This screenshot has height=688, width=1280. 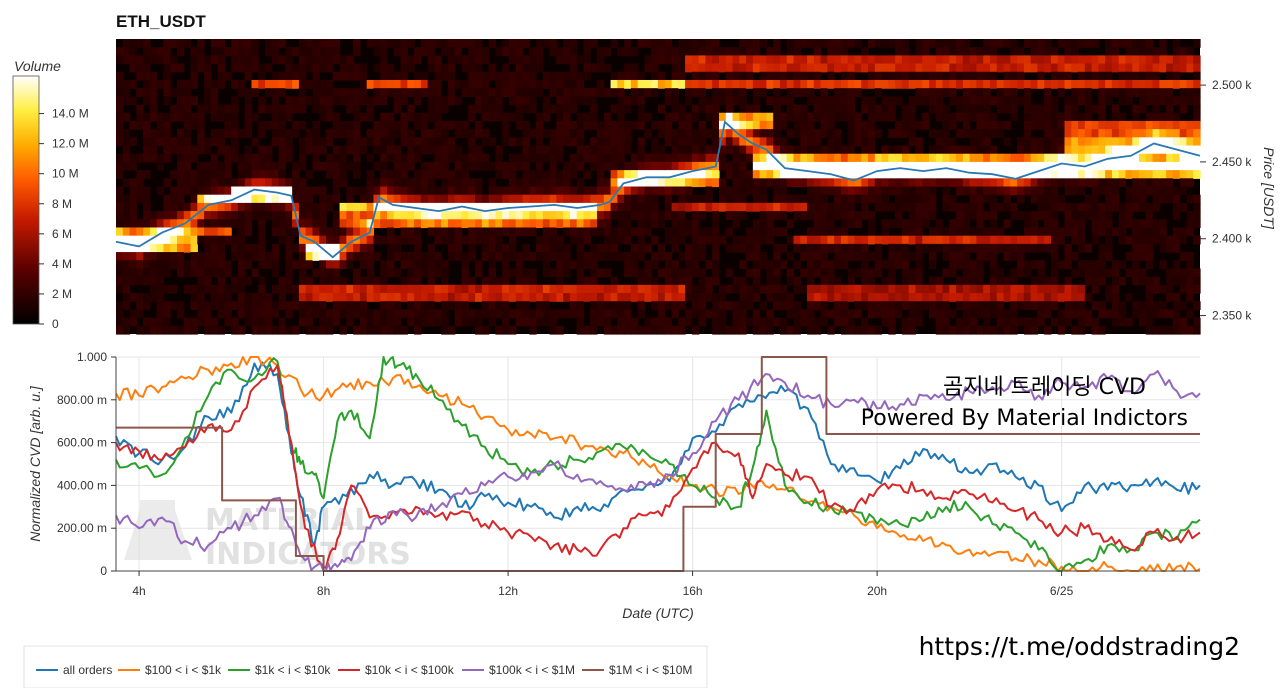 I want to click on legend-box, so click(x=365, y=666).